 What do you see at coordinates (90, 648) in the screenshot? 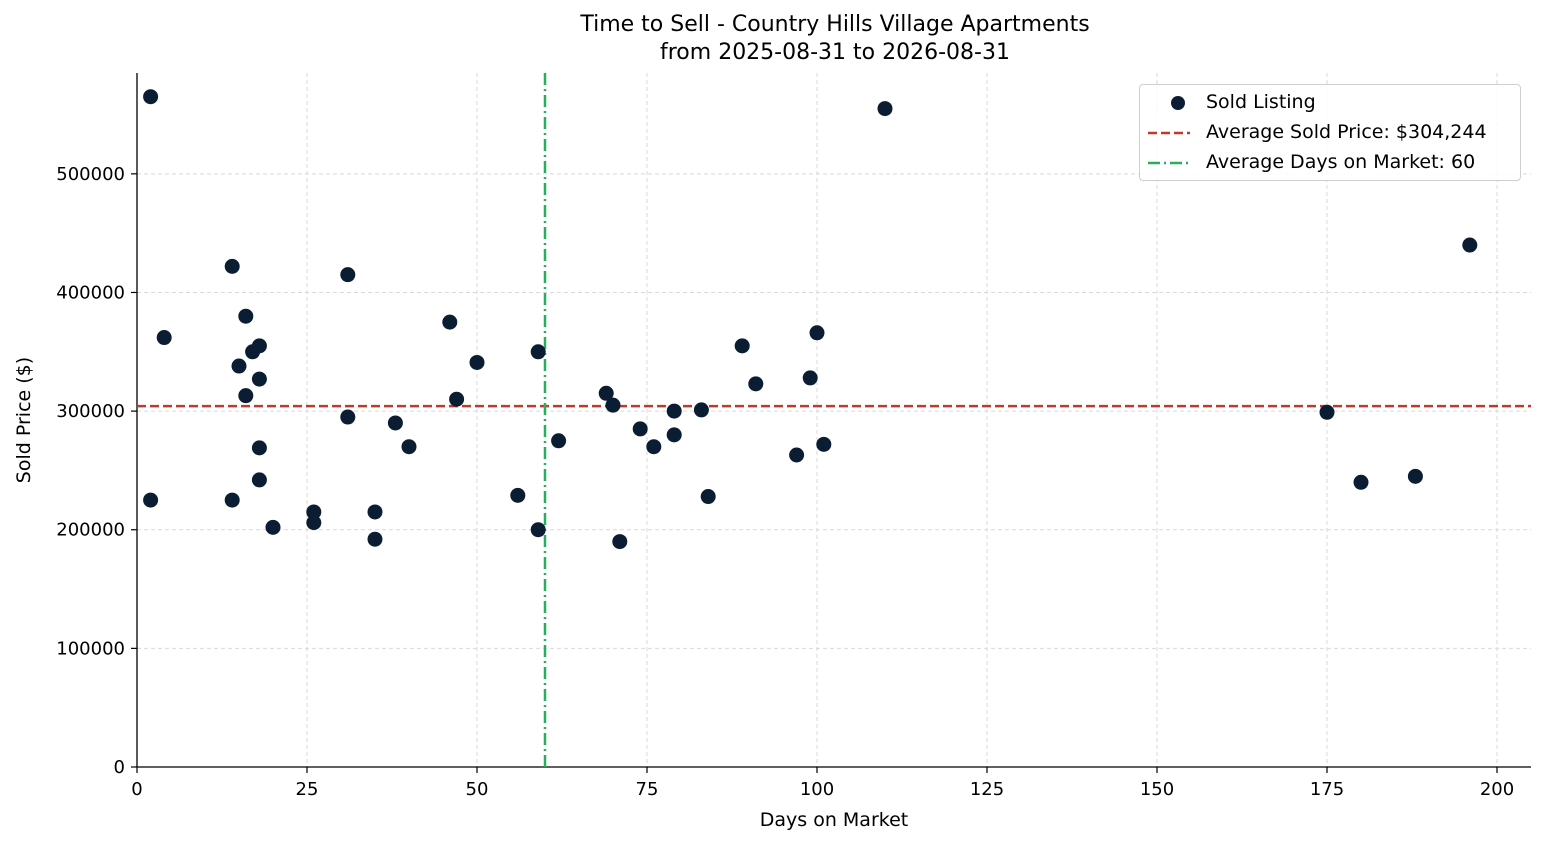
I see `y-tick-label-1: 100000` at bounding box center [90, 648].